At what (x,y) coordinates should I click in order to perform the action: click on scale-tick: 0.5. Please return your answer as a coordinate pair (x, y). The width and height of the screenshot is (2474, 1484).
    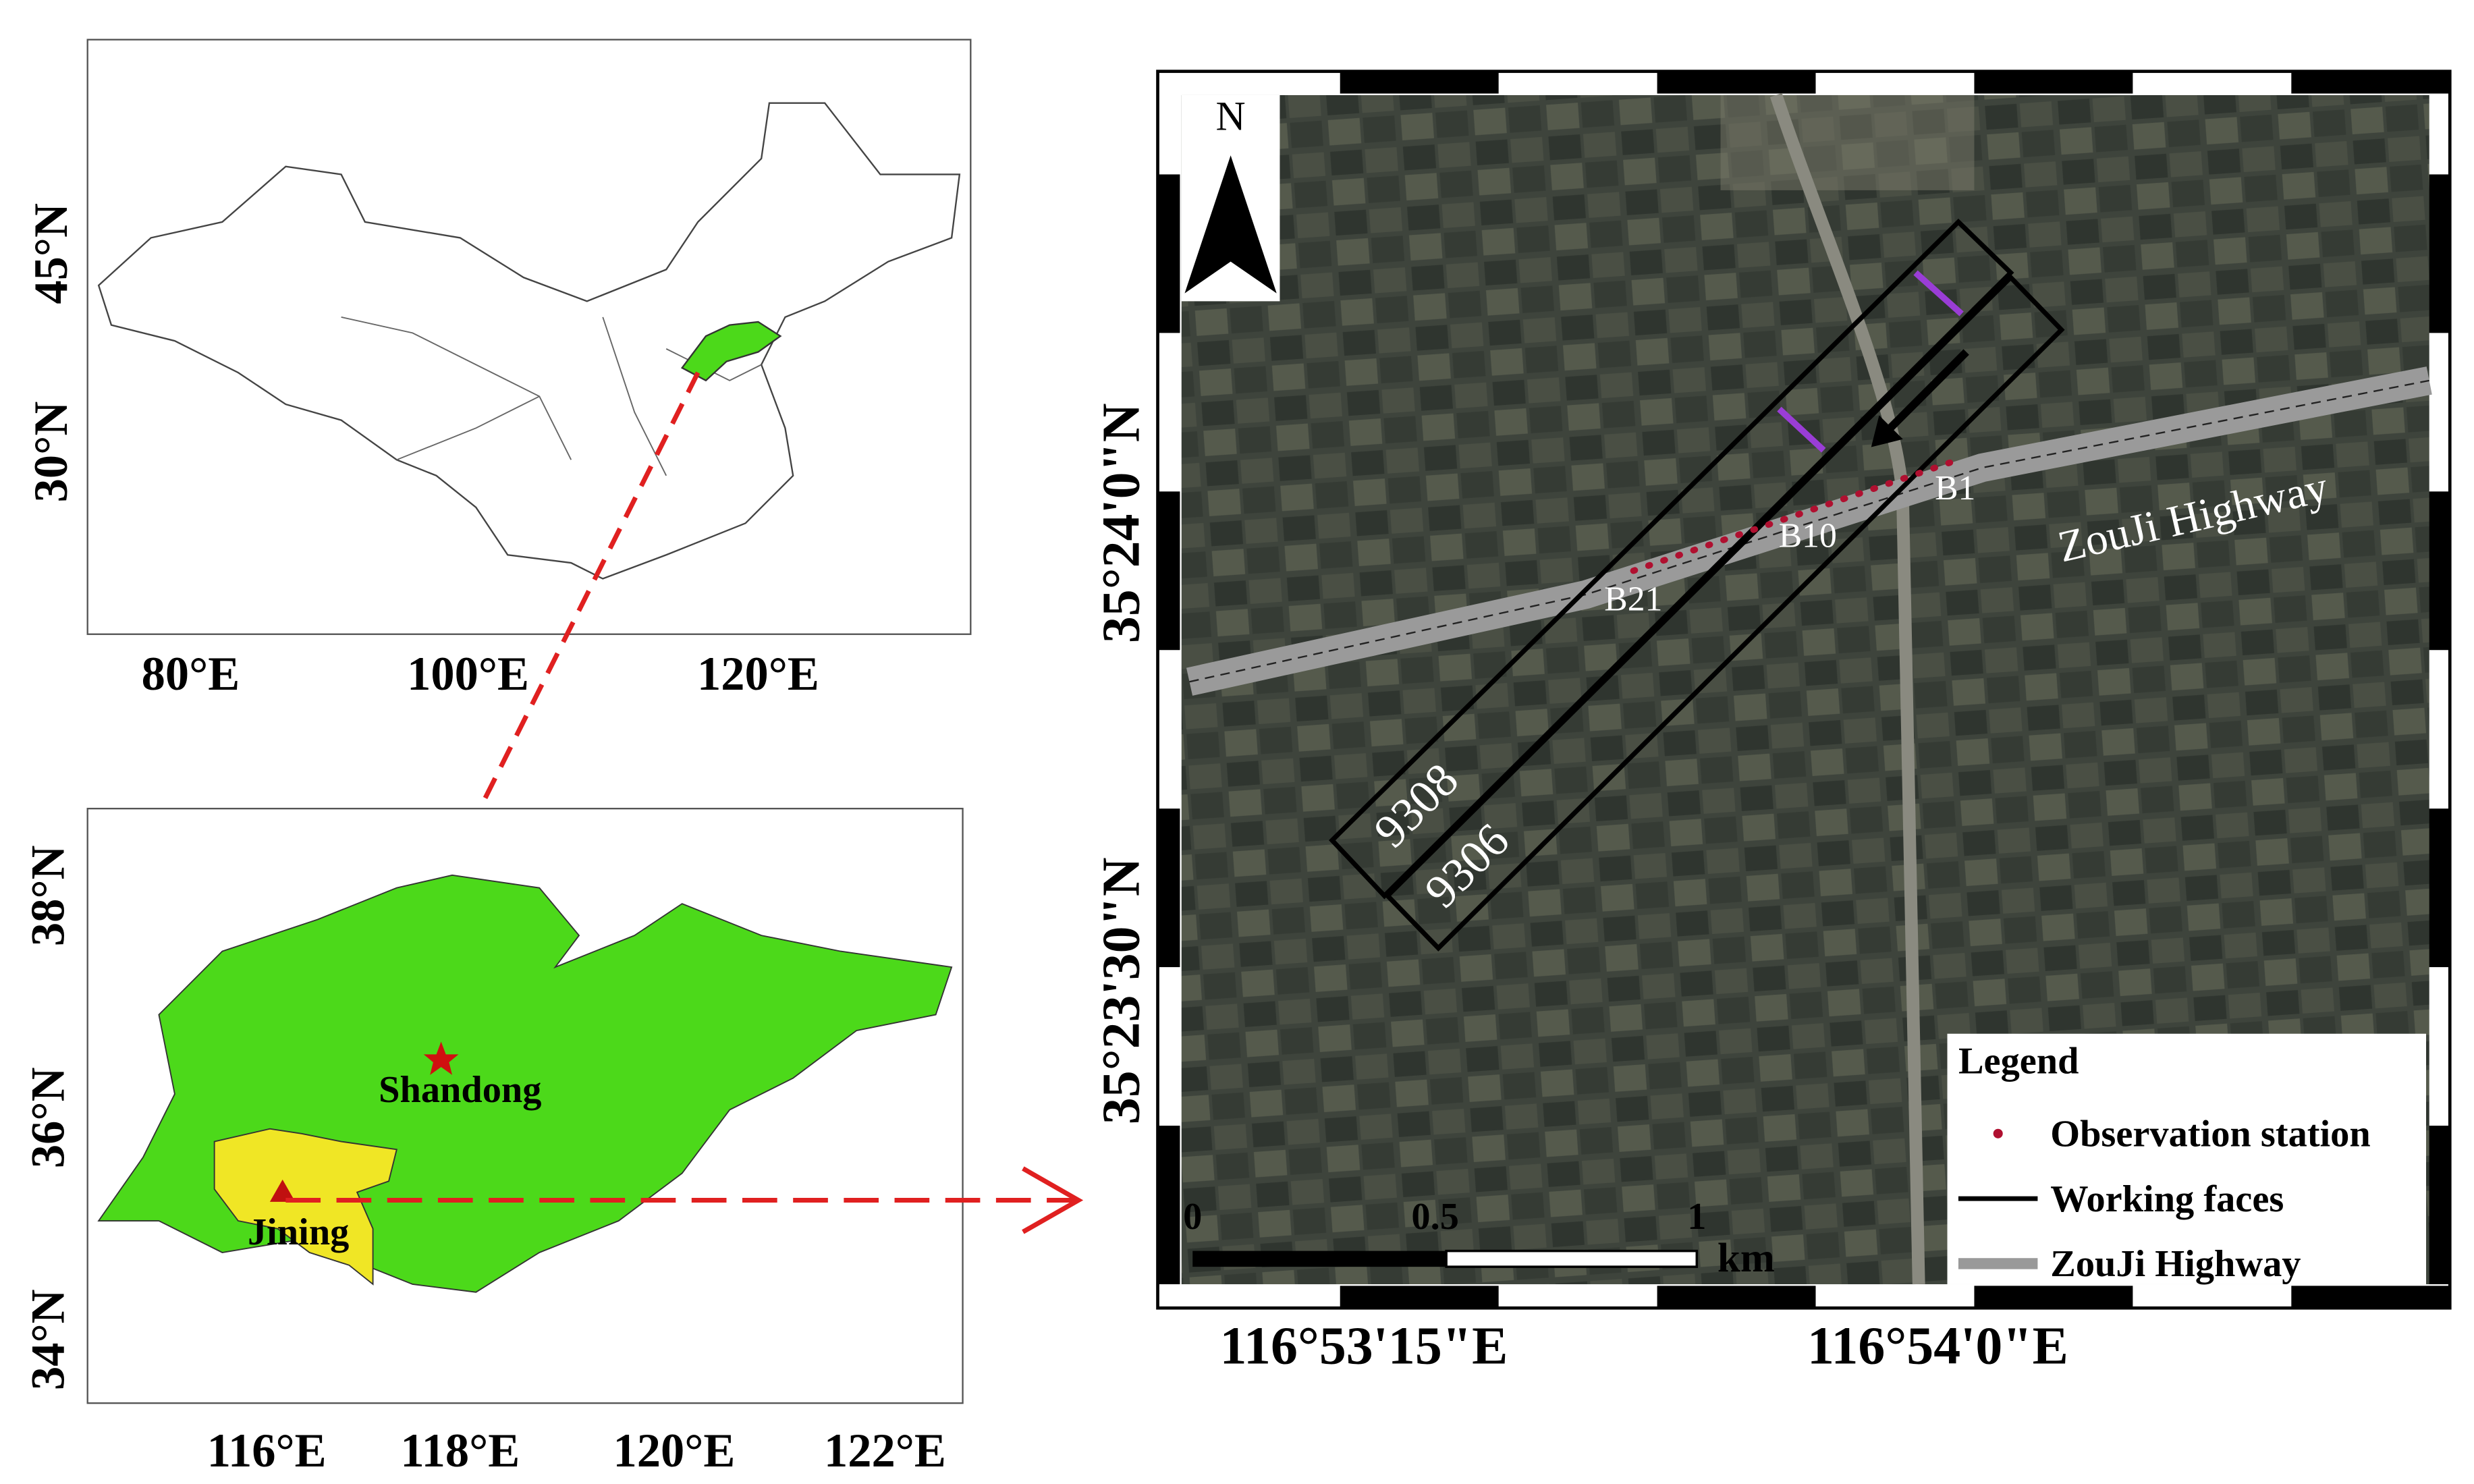
    Looking at the image, I should click on (1434, 1217).